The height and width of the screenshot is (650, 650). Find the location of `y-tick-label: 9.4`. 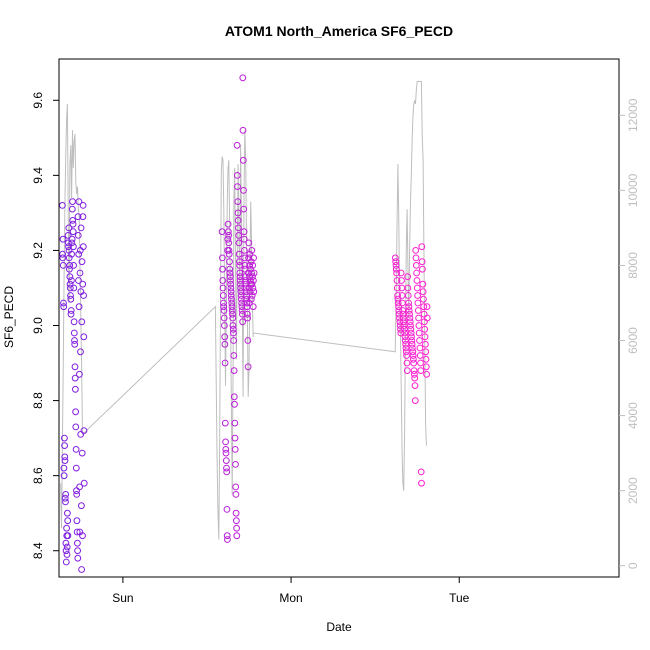

y-tick-label: 9.4 is located at coordinates (38, 175).